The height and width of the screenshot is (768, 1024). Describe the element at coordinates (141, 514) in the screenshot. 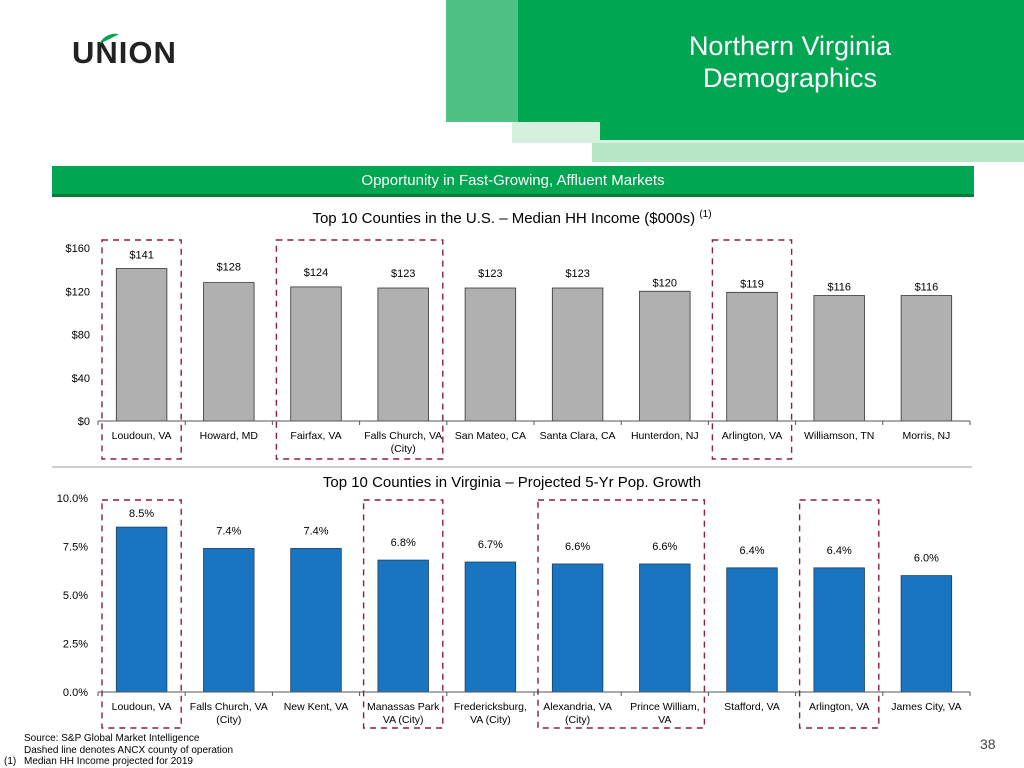

I see `chart2-data-label: 8.5%` at that location.